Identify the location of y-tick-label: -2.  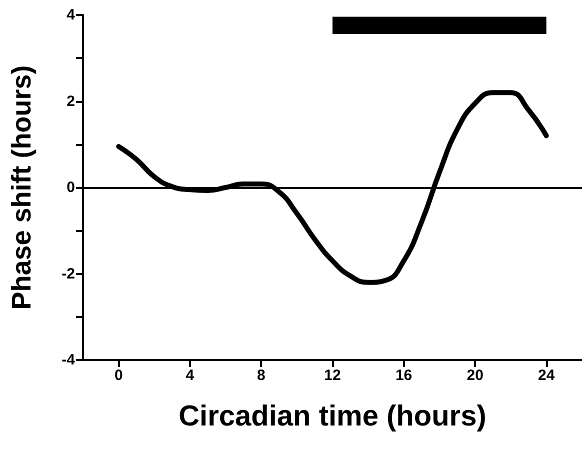
(68, 273).